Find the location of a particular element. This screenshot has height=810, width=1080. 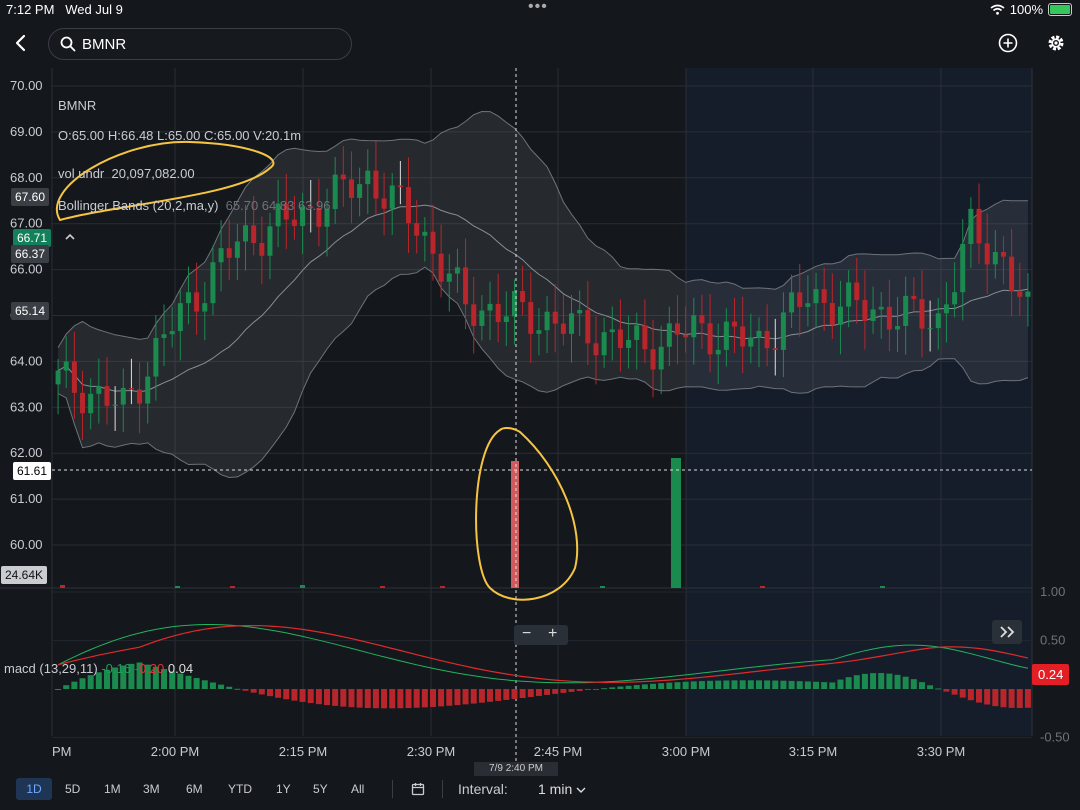

search-icon is located at coordinates (68, 44).